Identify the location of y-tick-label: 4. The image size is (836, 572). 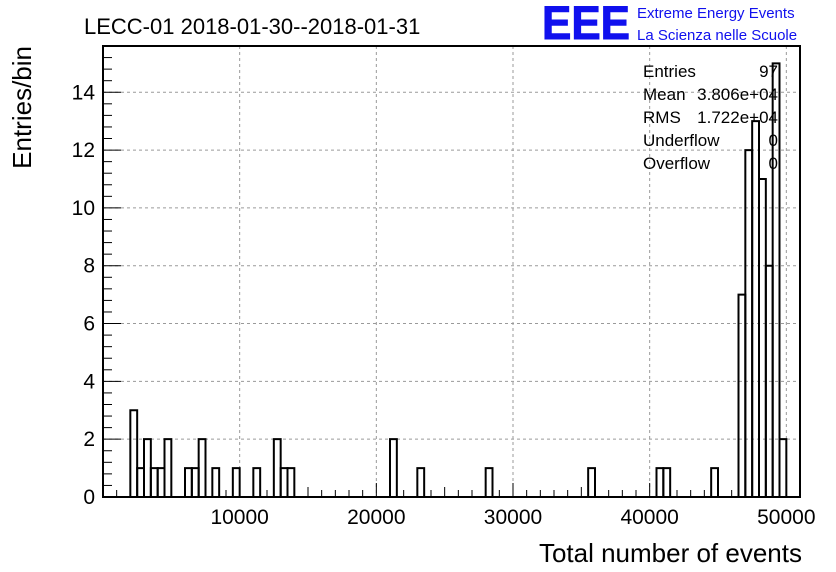
(89, 381).